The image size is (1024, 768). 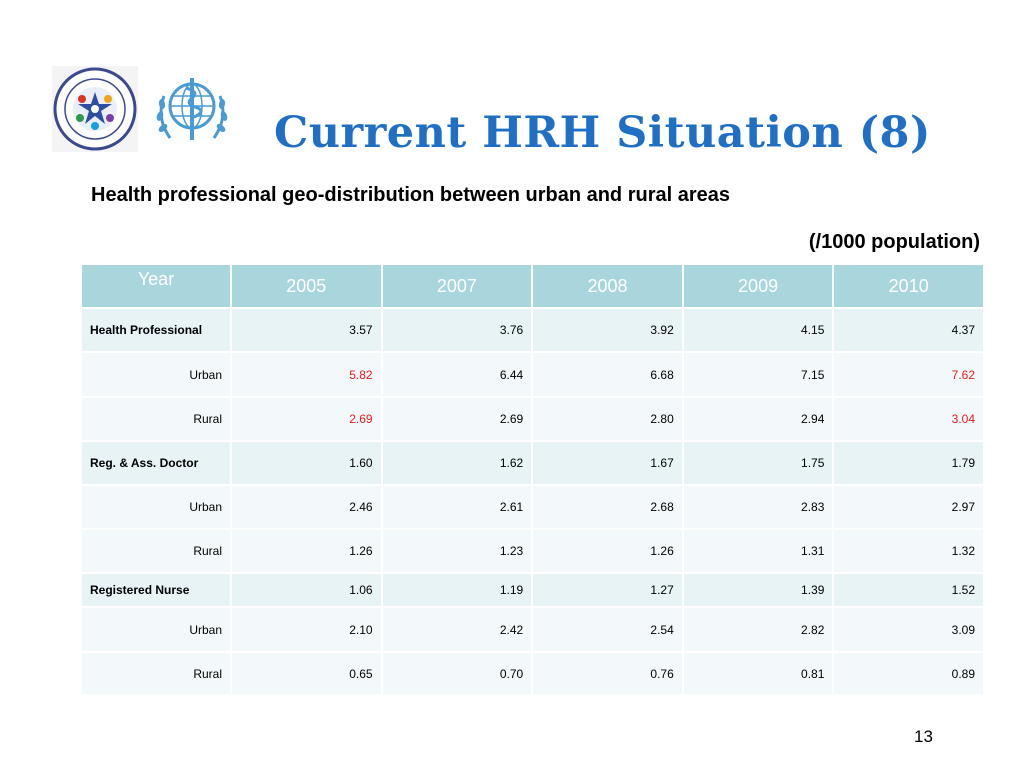 What do you see at coordinates (457, 629) in the screenshot?
I see `table-cell: 2.42` at bounding box center [457, 629].